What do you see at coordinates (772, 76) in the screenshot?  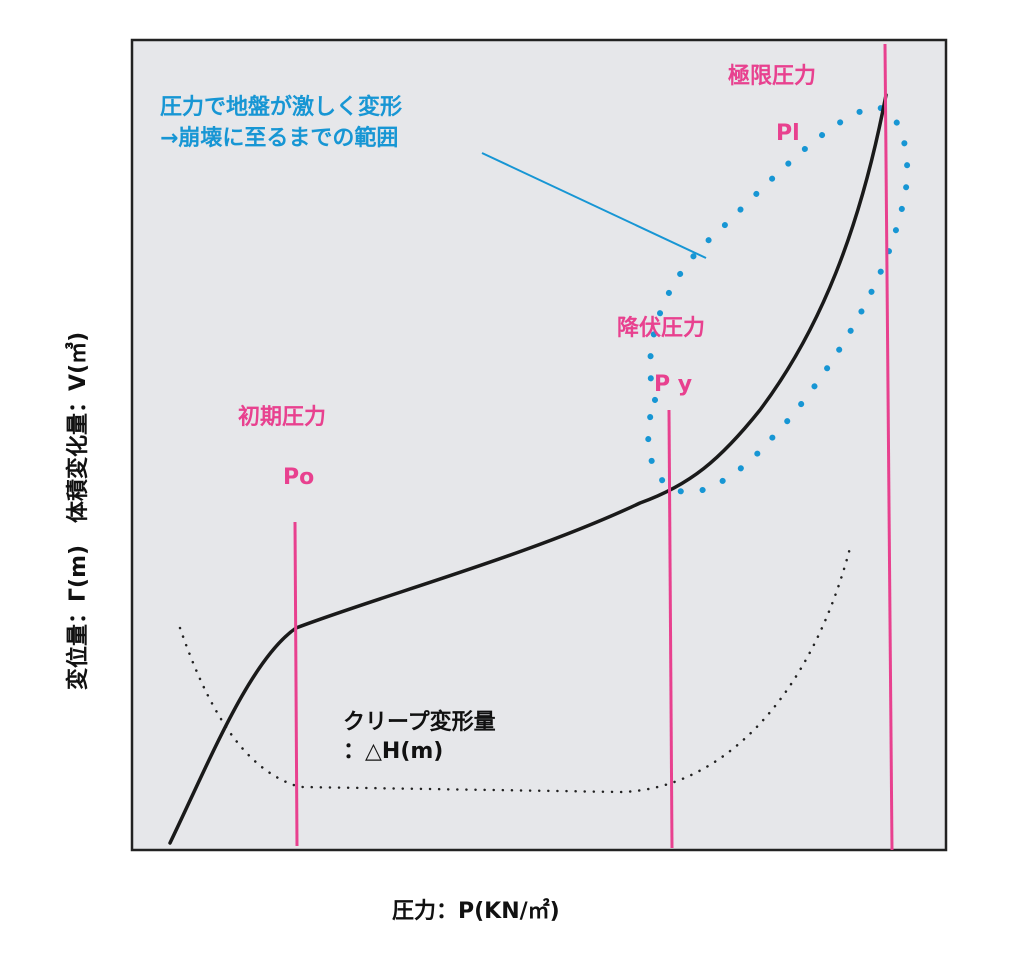 I see `ultimate-pressure-title: 極限圧力` at bounding box center [772, 76].